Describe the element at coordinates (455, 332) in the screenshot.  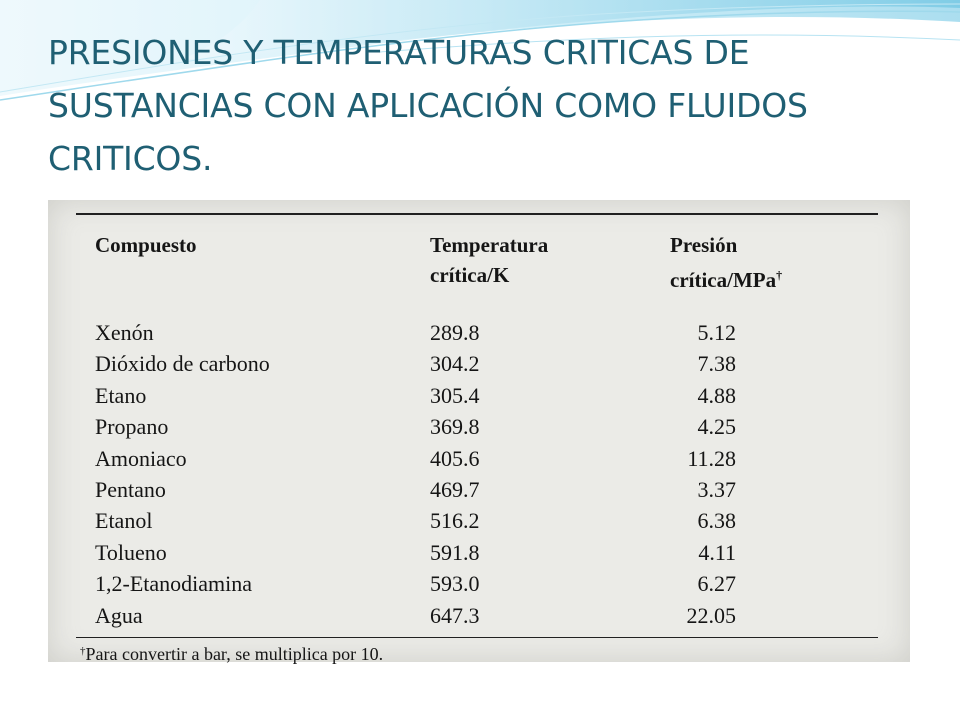
I see `temperature-cell: 289.8` at that location.